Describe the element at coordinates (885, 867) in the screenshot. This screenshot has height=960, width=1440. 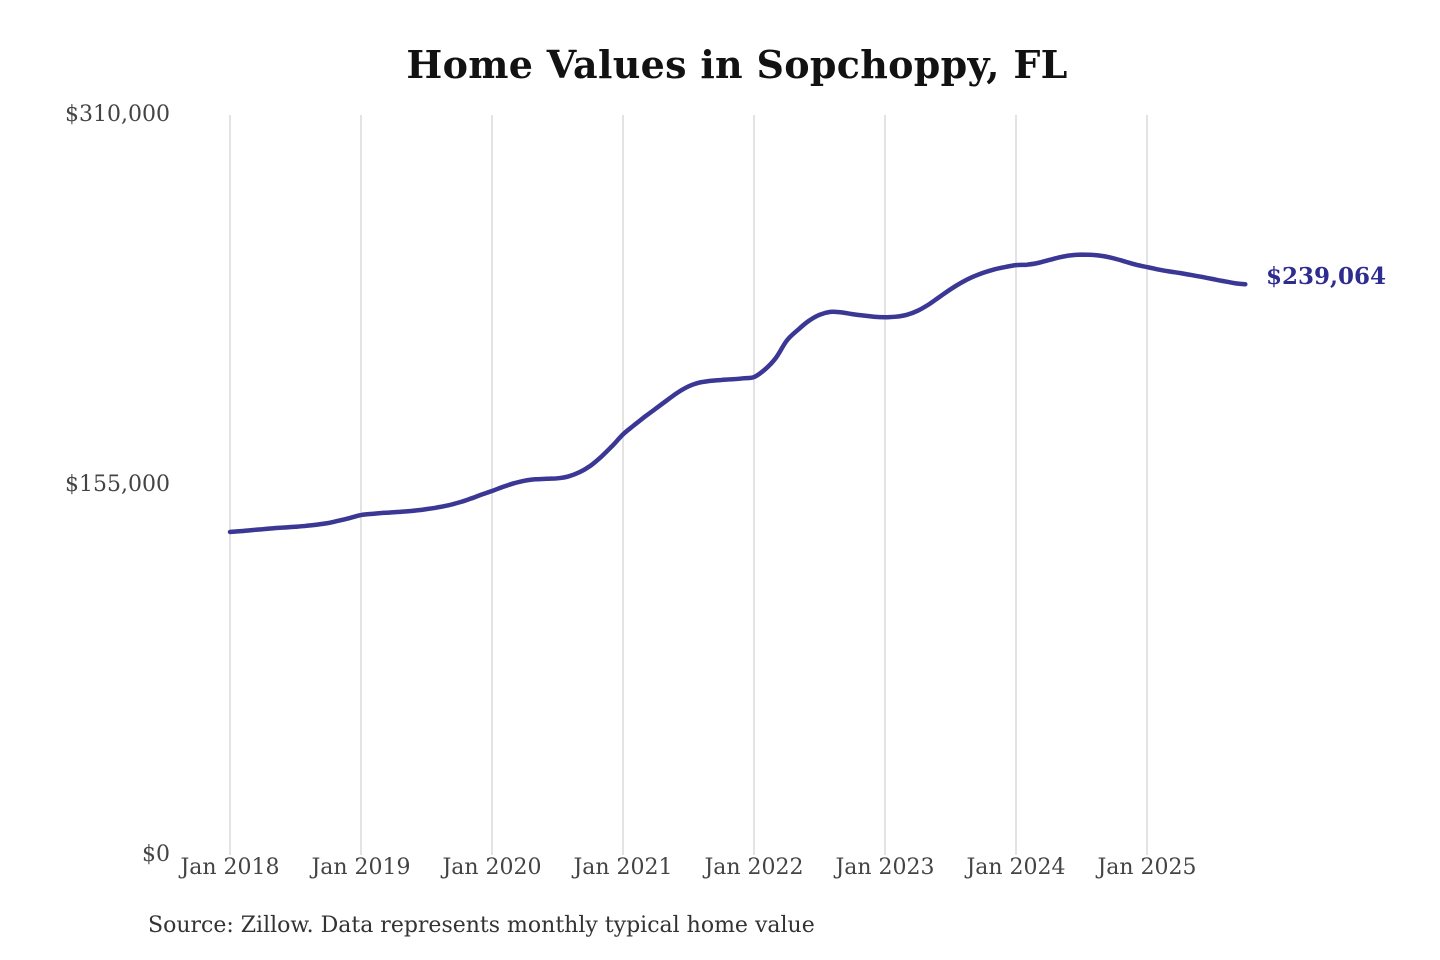
I see `x-tick-label: Jan 2023` at that location.